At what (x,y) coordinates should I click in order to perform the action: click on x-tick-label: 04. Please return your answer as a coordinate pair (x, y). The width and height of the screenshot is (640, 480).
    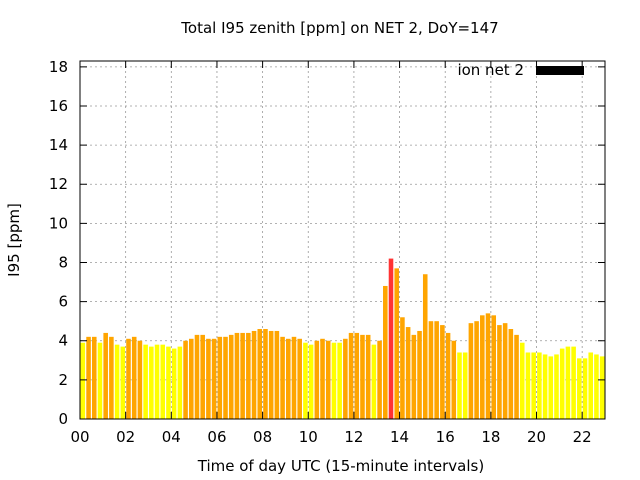
    Looking at the image, I should click on (171, 437).